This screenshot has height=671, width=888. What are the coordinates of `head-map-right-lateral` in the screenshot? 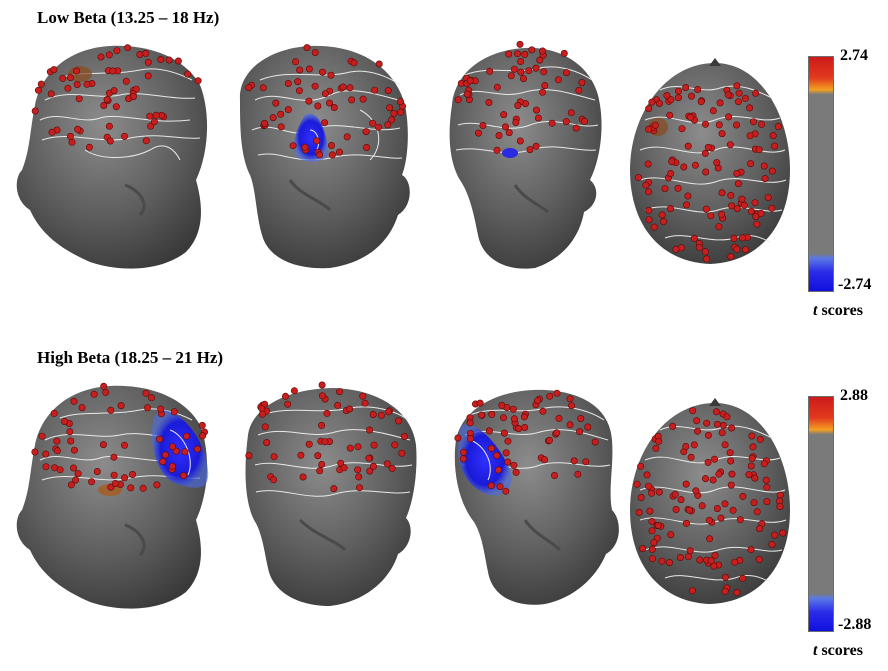 It's located at (536, 497).